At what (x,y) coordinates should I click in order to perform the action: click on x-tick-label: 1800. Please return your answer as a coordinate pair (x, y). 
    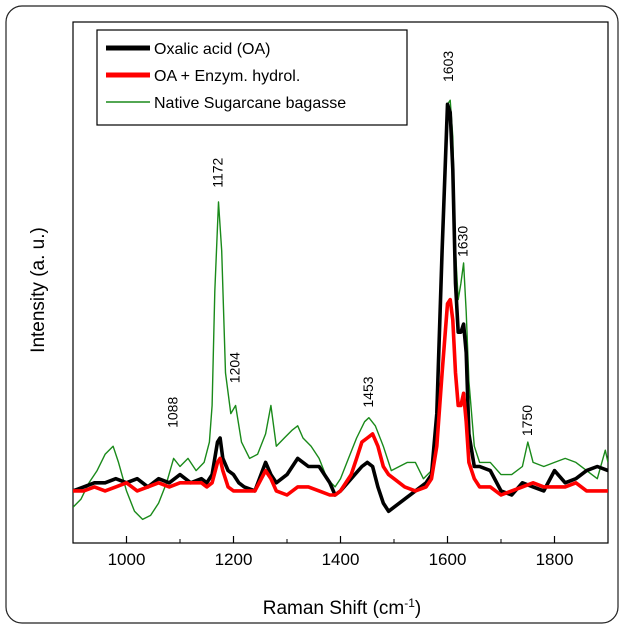
    Looking at the image, I should click on (555, 559).